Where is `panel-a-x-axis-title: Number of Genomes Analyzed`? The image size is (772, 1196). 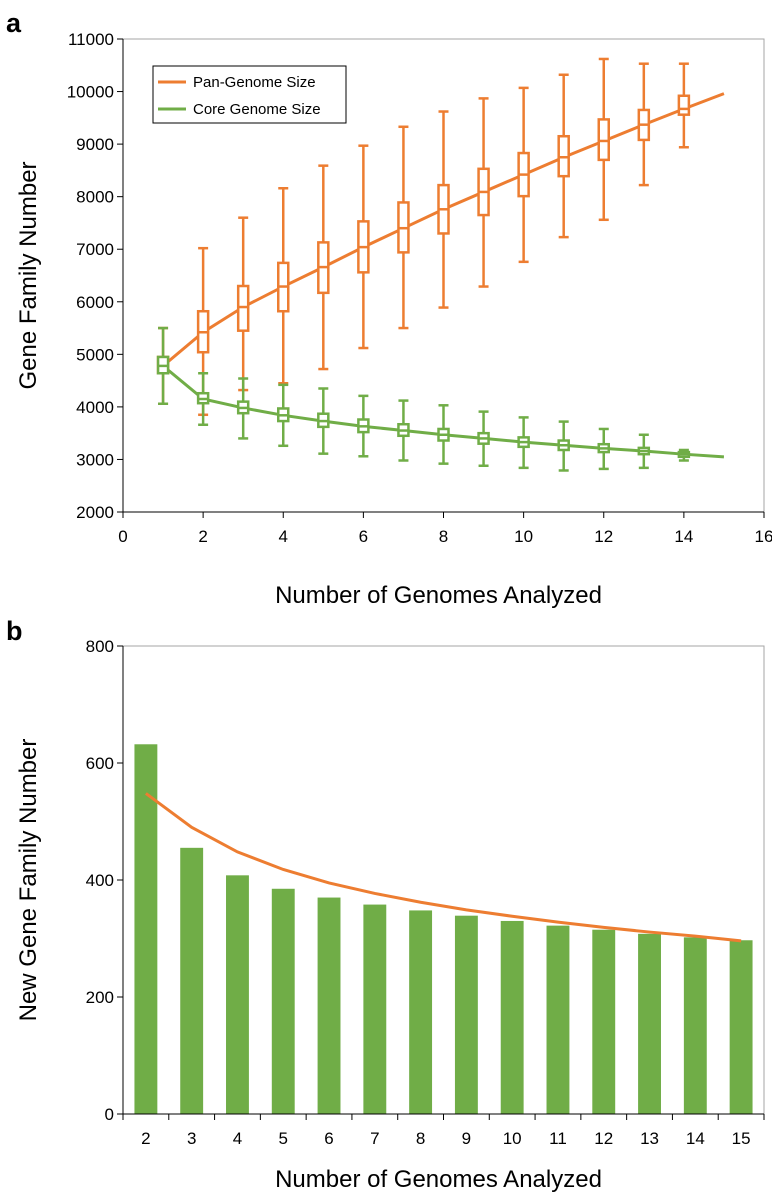
panel-a-x-axis-title: Number of Genomes Analyzed is located at coordinates (438, 595).